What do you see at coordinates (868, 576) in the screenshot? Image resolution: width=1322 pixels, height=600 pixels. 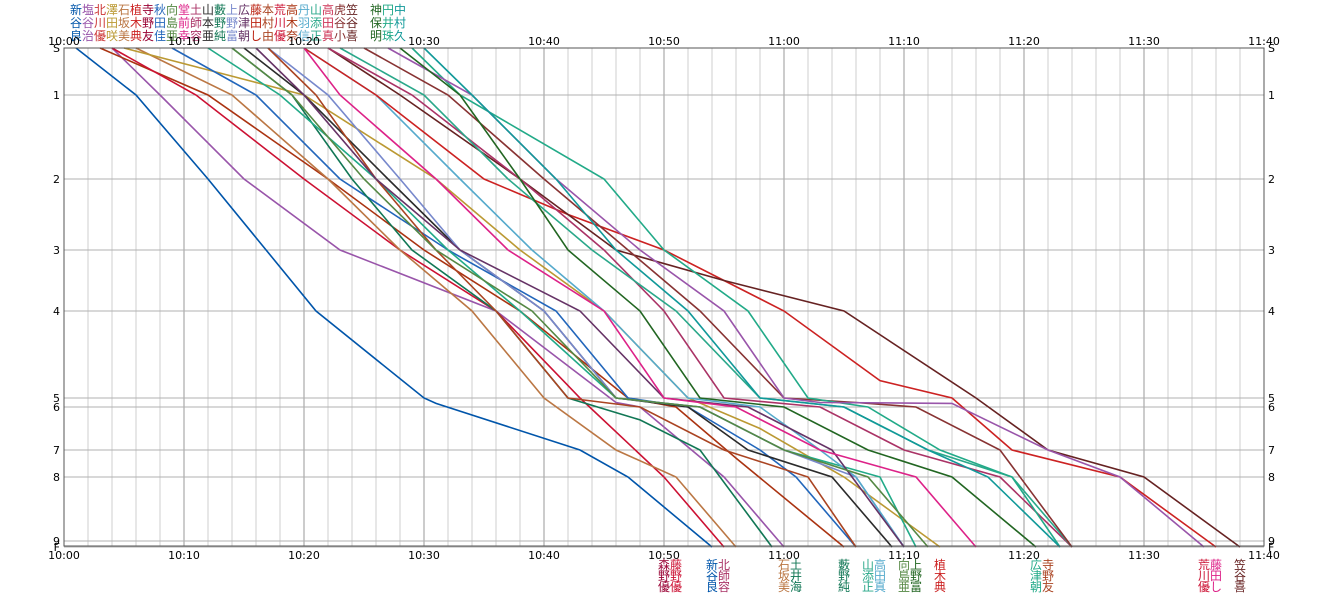 I see `finish-label-char: 添` at bounding box center [868, 576].